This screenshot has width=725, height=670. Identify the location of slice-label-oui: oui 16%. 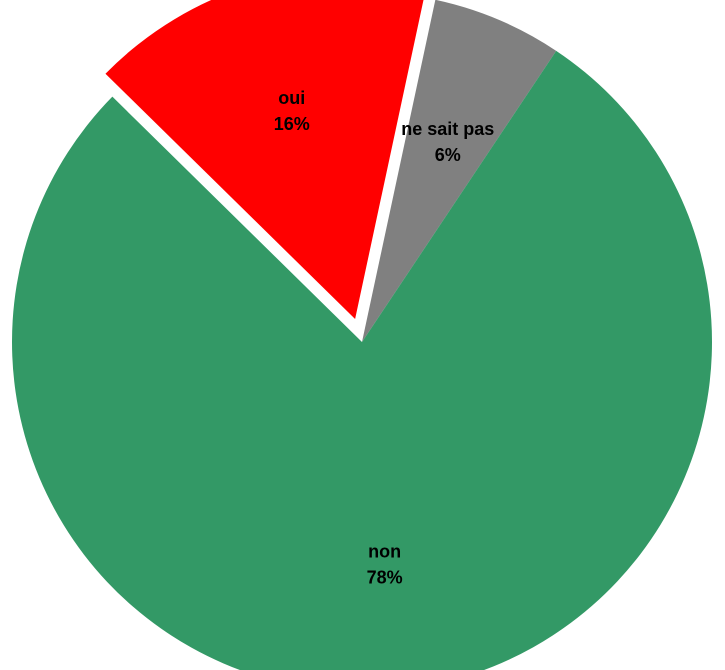
(292, 111).